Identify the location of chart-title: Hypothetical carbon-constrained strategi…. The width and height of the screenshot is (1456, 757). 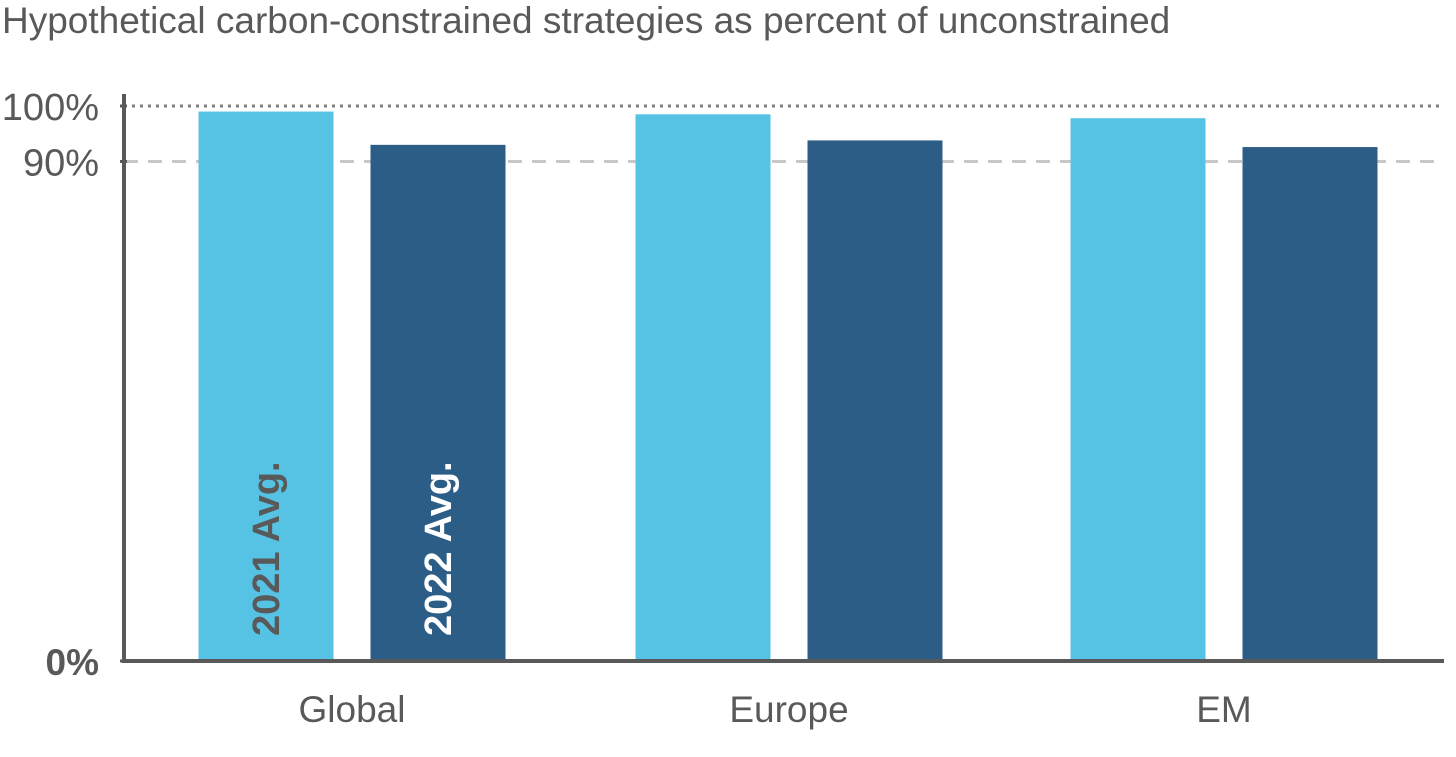
(586, 20).